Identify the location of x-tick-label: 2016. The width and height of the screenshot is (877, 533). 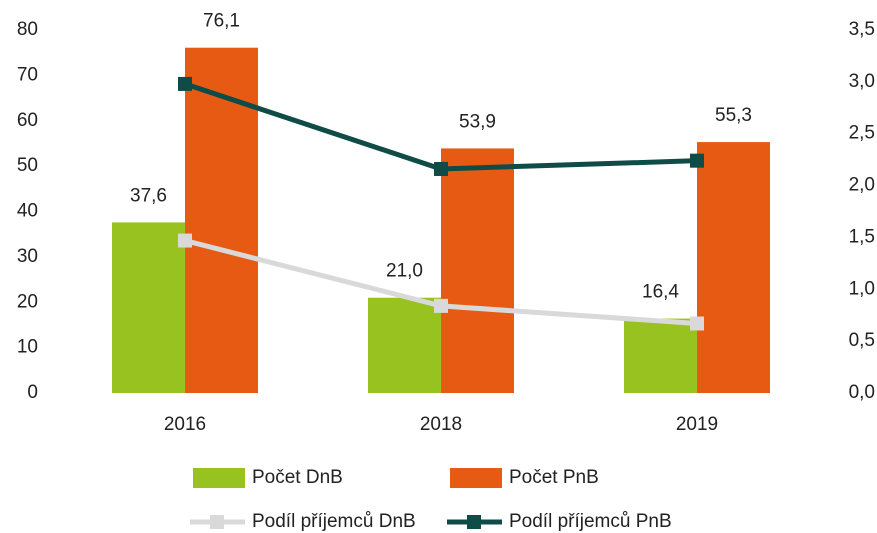
(185, 424).